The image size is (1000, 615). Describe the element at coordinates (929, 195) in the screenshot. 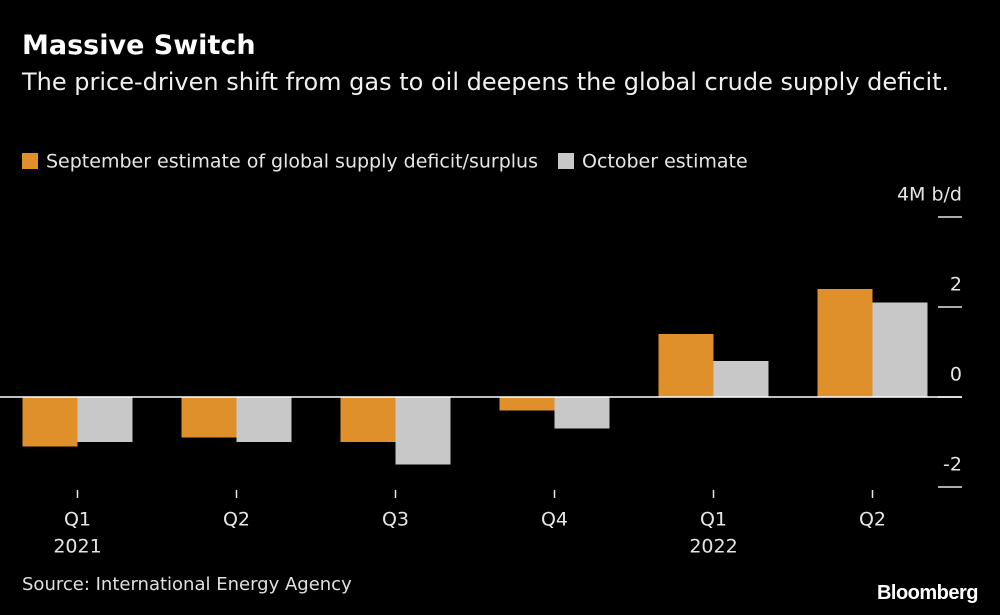

I see `y-tick-label: 4M b/d` at that location.